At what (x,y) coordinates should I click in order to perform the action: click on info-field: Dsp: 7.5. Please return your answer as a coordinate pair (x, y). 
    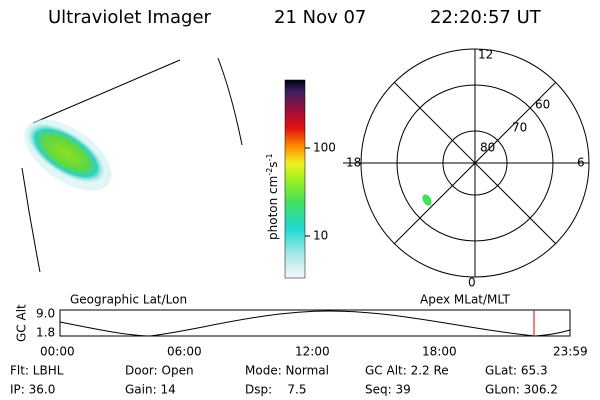
    Looking at the image, I should click on (276, 390).